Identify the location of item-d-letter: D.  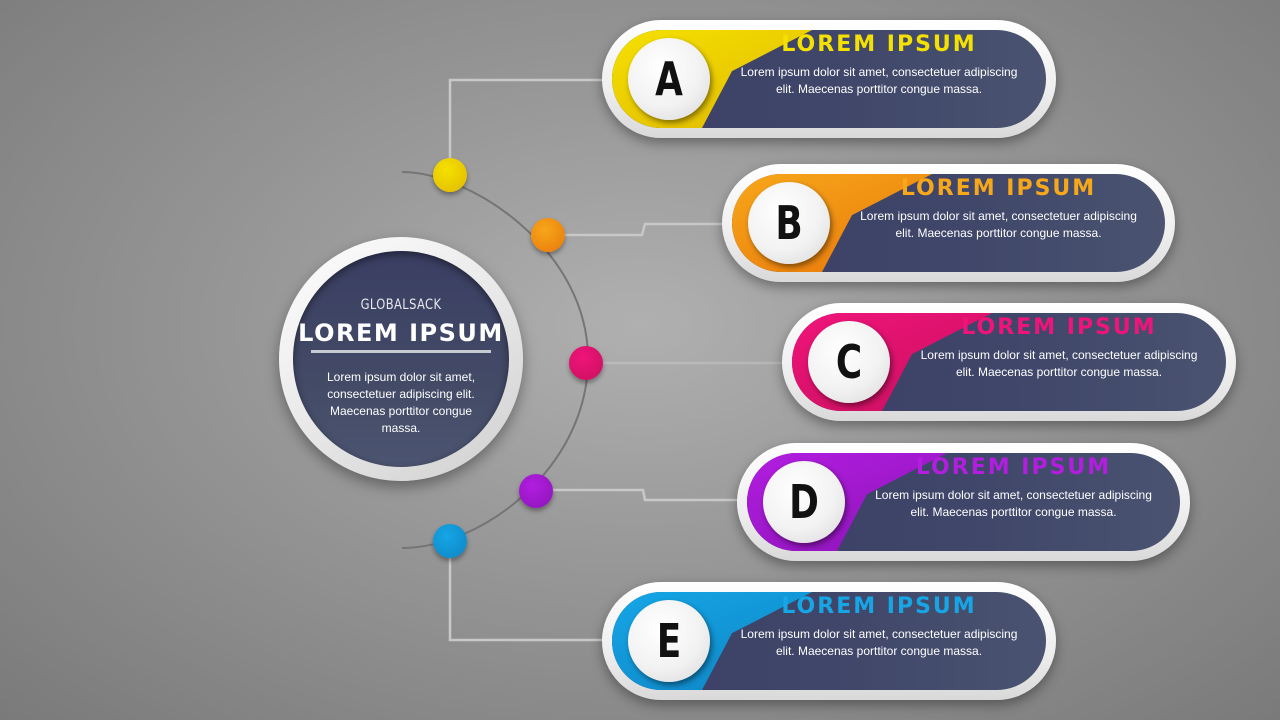
(804, 502).